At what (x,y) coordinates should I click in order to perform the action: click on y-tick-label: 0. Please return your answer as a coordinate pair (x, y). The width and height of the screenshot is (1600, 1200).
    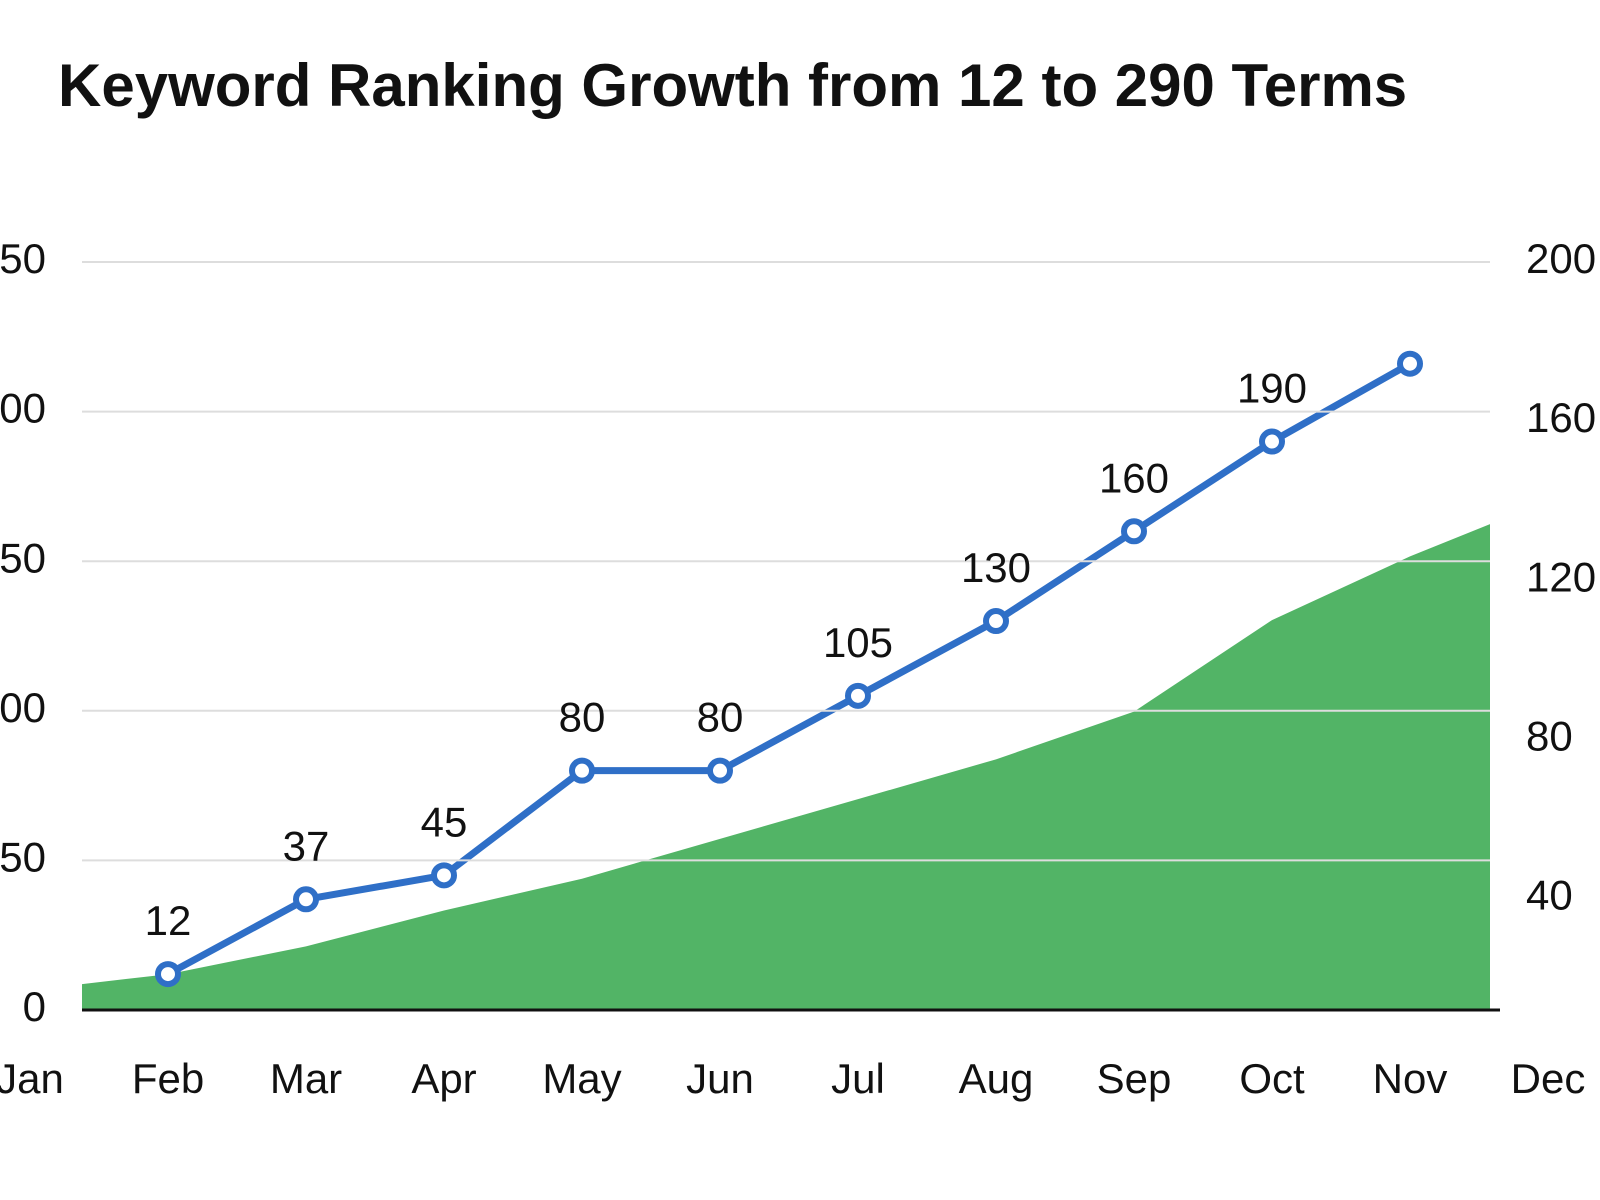
    Looking at the image, I should click on (34, 1006).